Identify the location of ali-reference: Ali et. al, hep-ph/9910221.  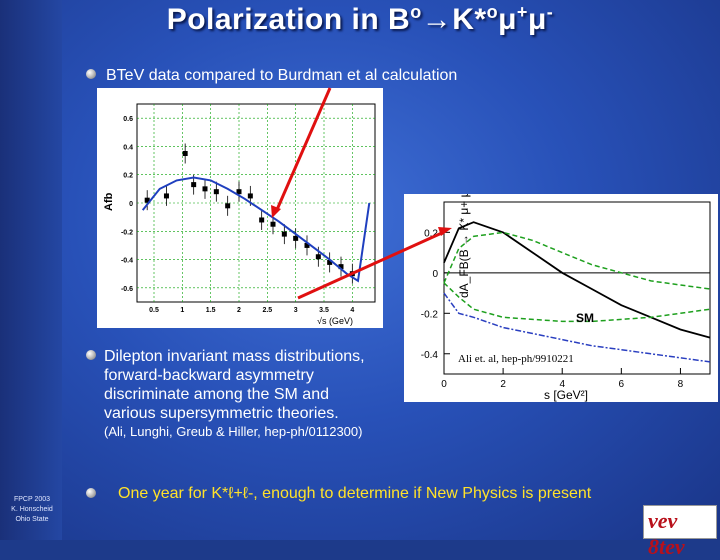
(516, 359).